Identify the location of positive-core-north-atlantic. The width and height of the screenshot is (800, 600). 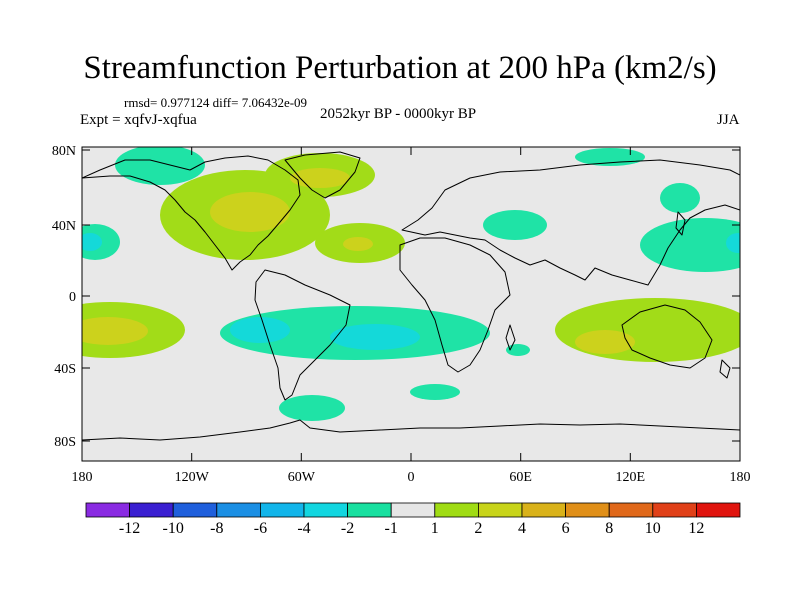
(358, 244).